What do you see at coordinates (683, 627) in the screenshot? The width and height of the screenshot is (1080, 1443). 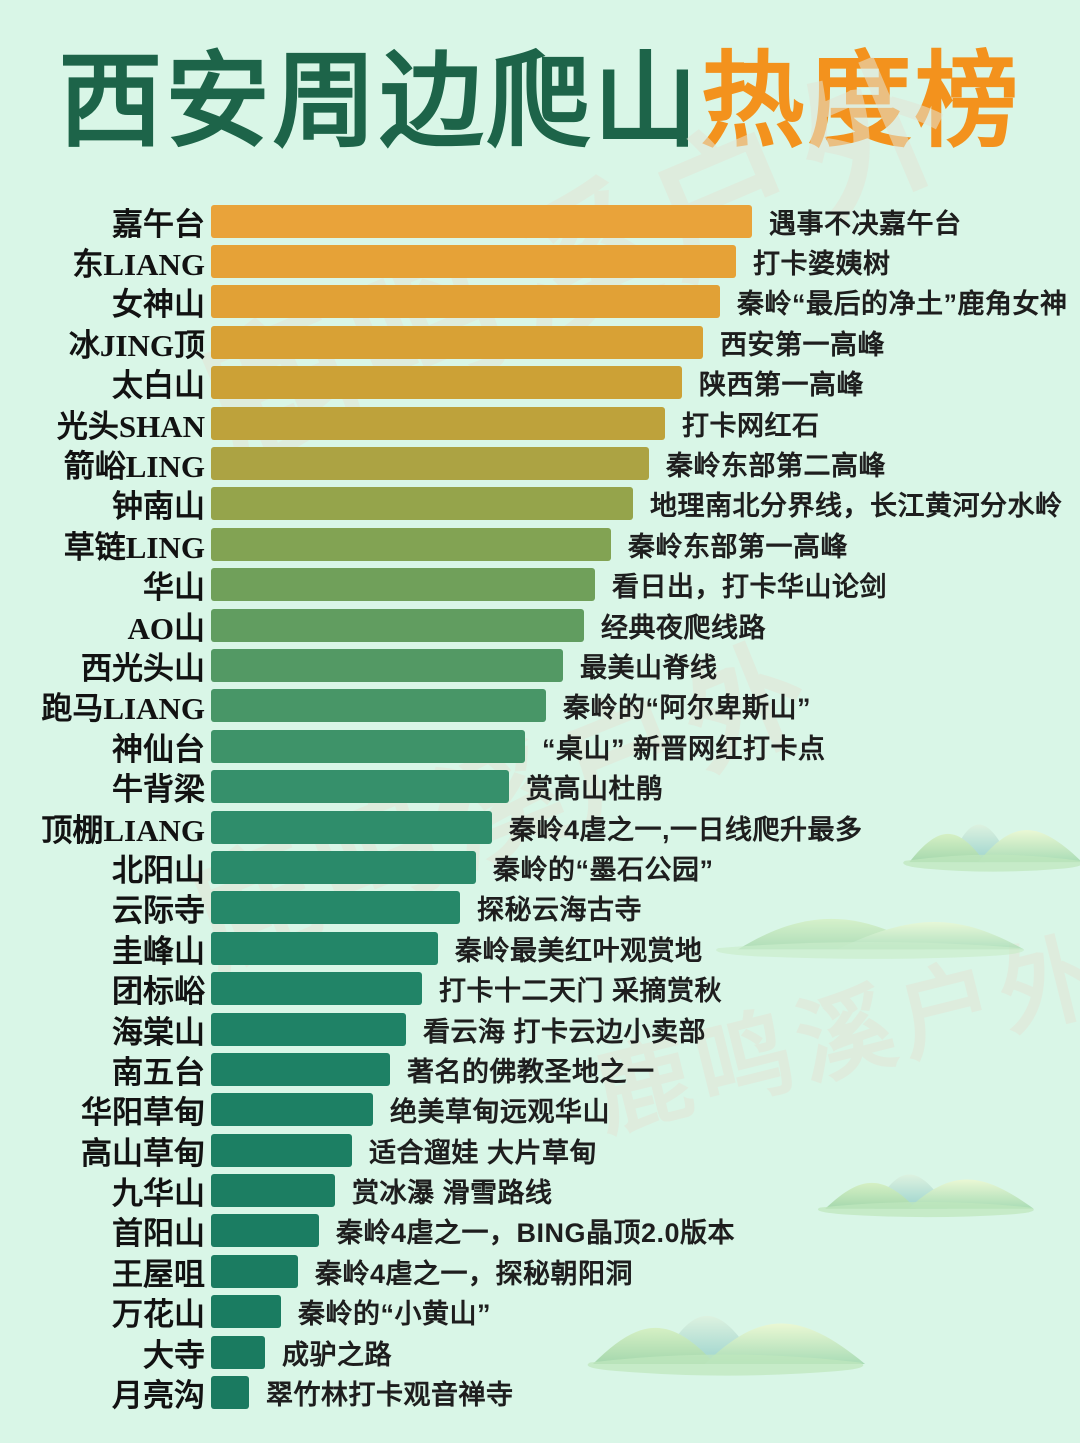 I see `mountain-description: 经典夜爬线路` at bounding box center [683, 627].